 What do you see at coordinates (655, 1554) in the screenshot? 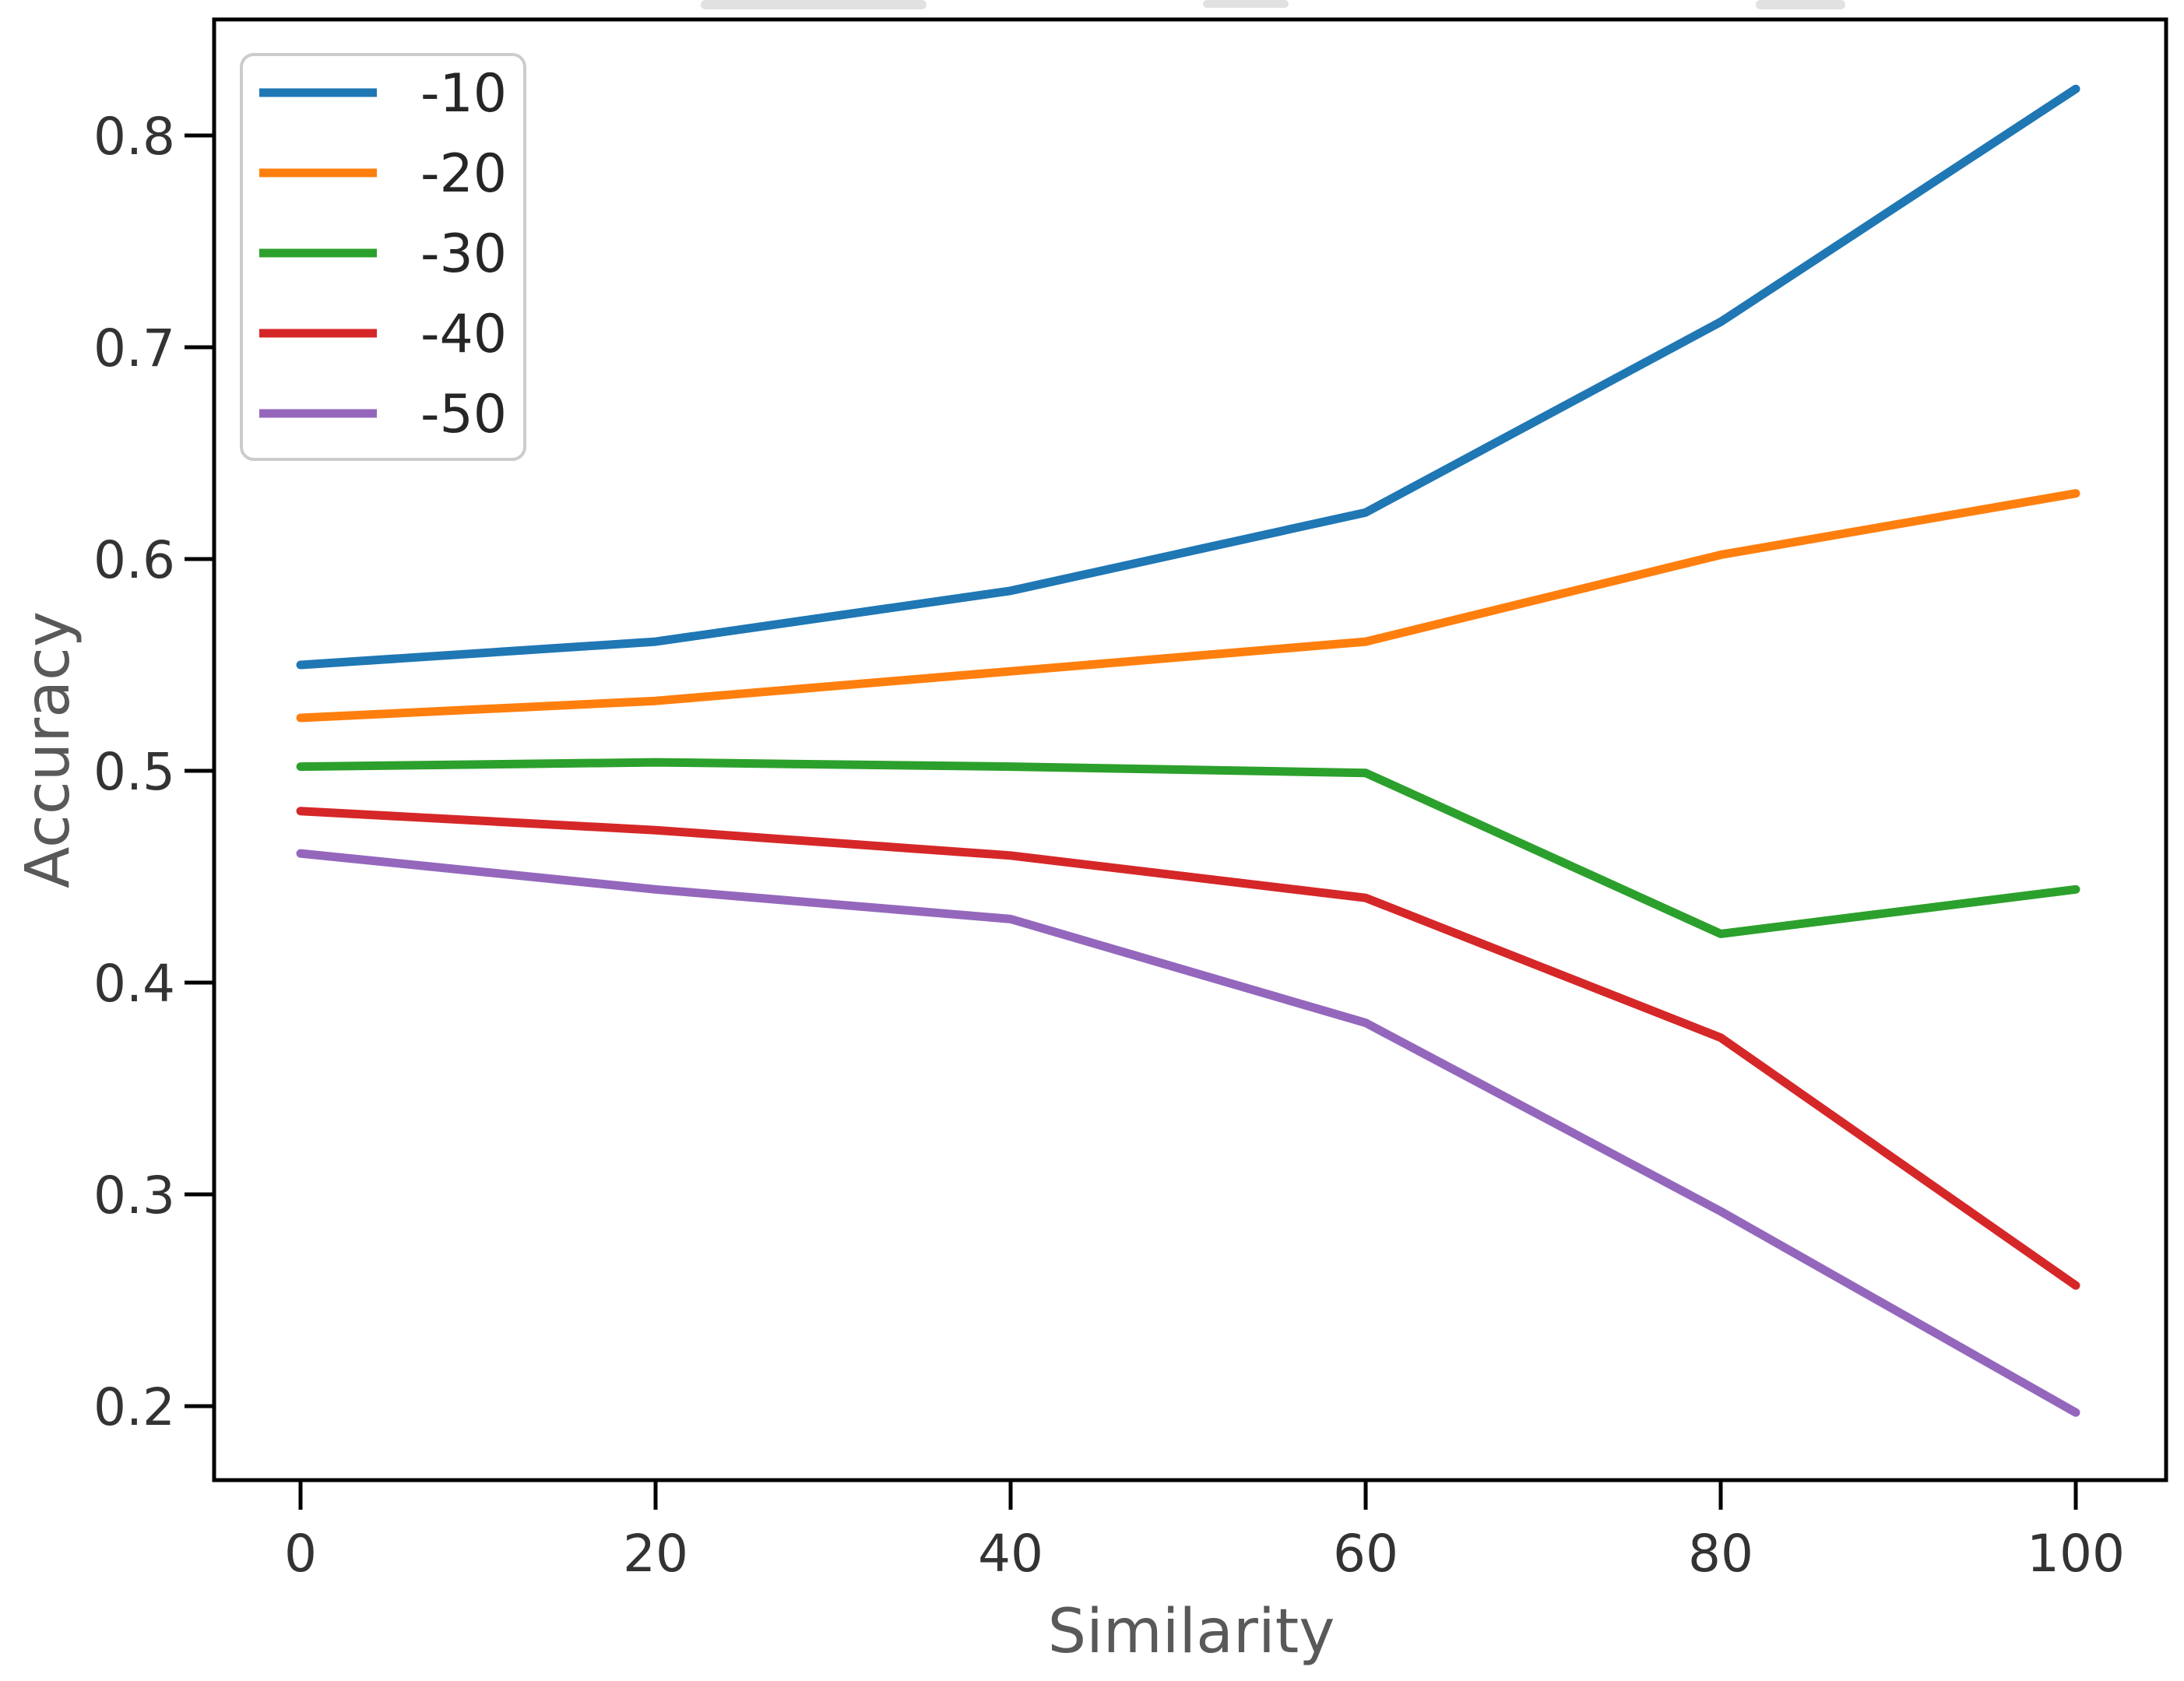
I see `x-tick-label: 20` at bounding box center [655, 1554].